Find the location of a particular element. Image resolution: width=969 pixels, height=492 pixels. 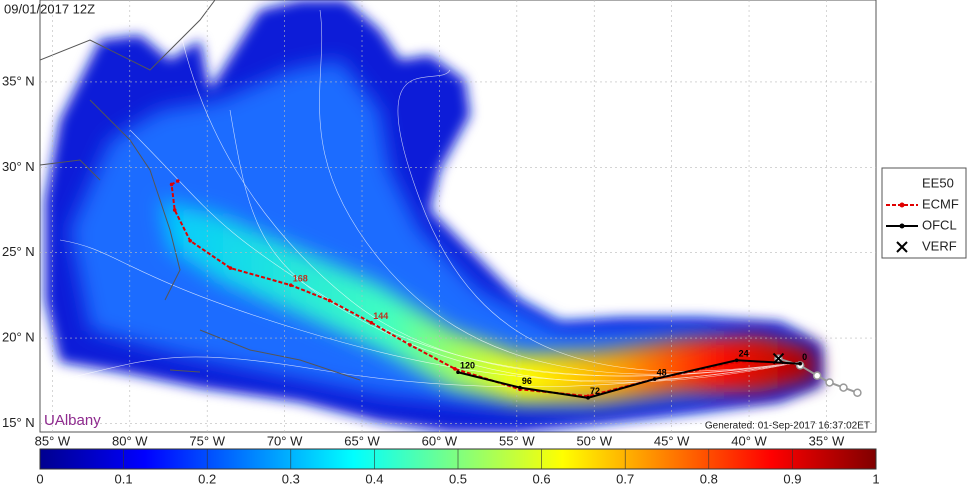

lon-tick-label: 60° W is located at coordinates (440, 440).